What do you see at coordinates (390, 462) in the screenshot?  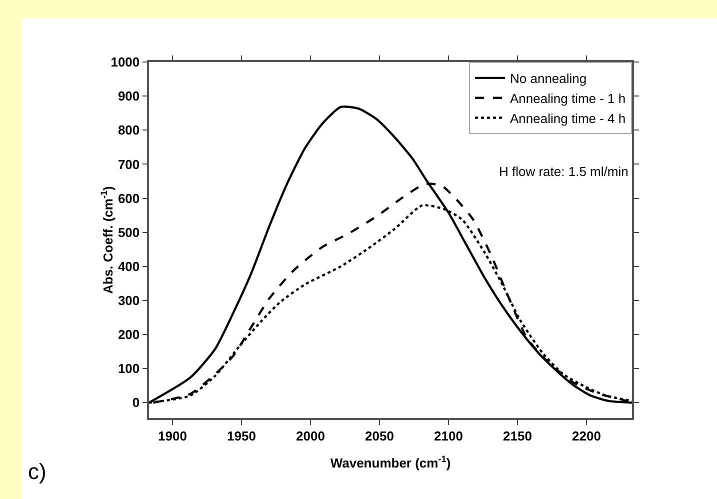 I see `x-axis-title: Wavenumber (cm$^{-1}$)` at bounding box center [390, 462].